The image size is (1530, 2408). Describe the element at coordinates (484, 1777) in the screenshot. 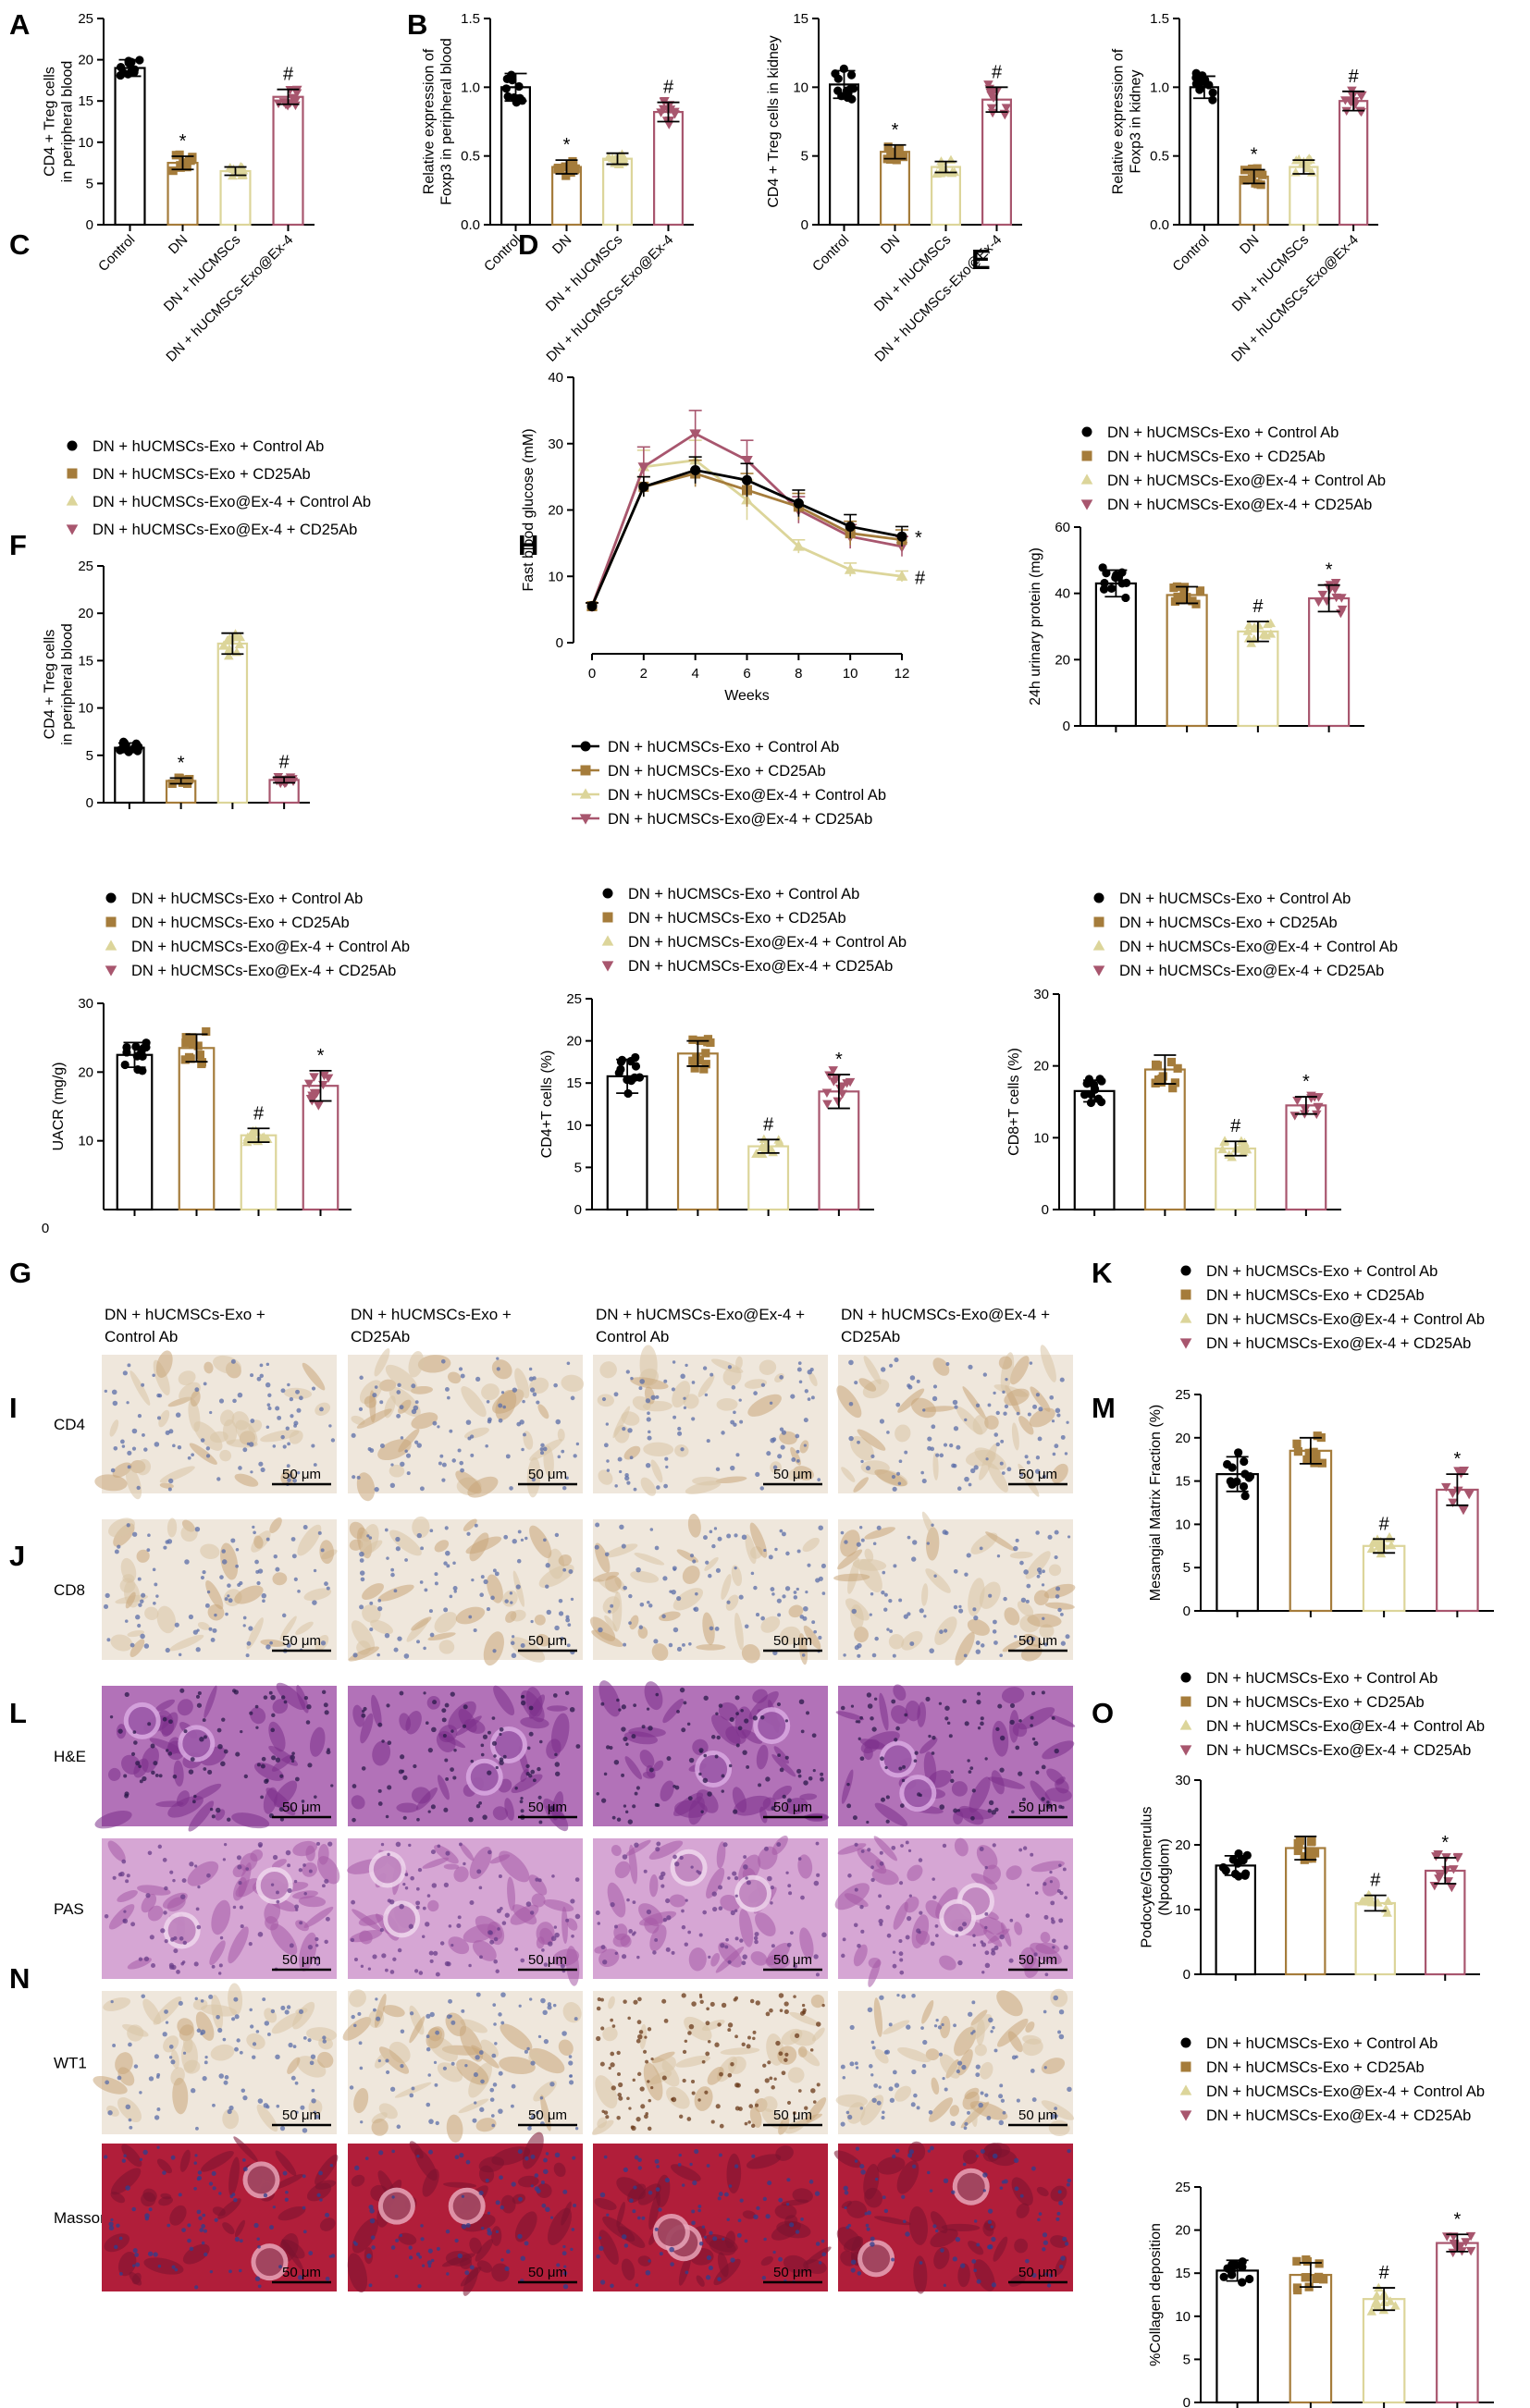

I see `glomerulus-core` at that location.